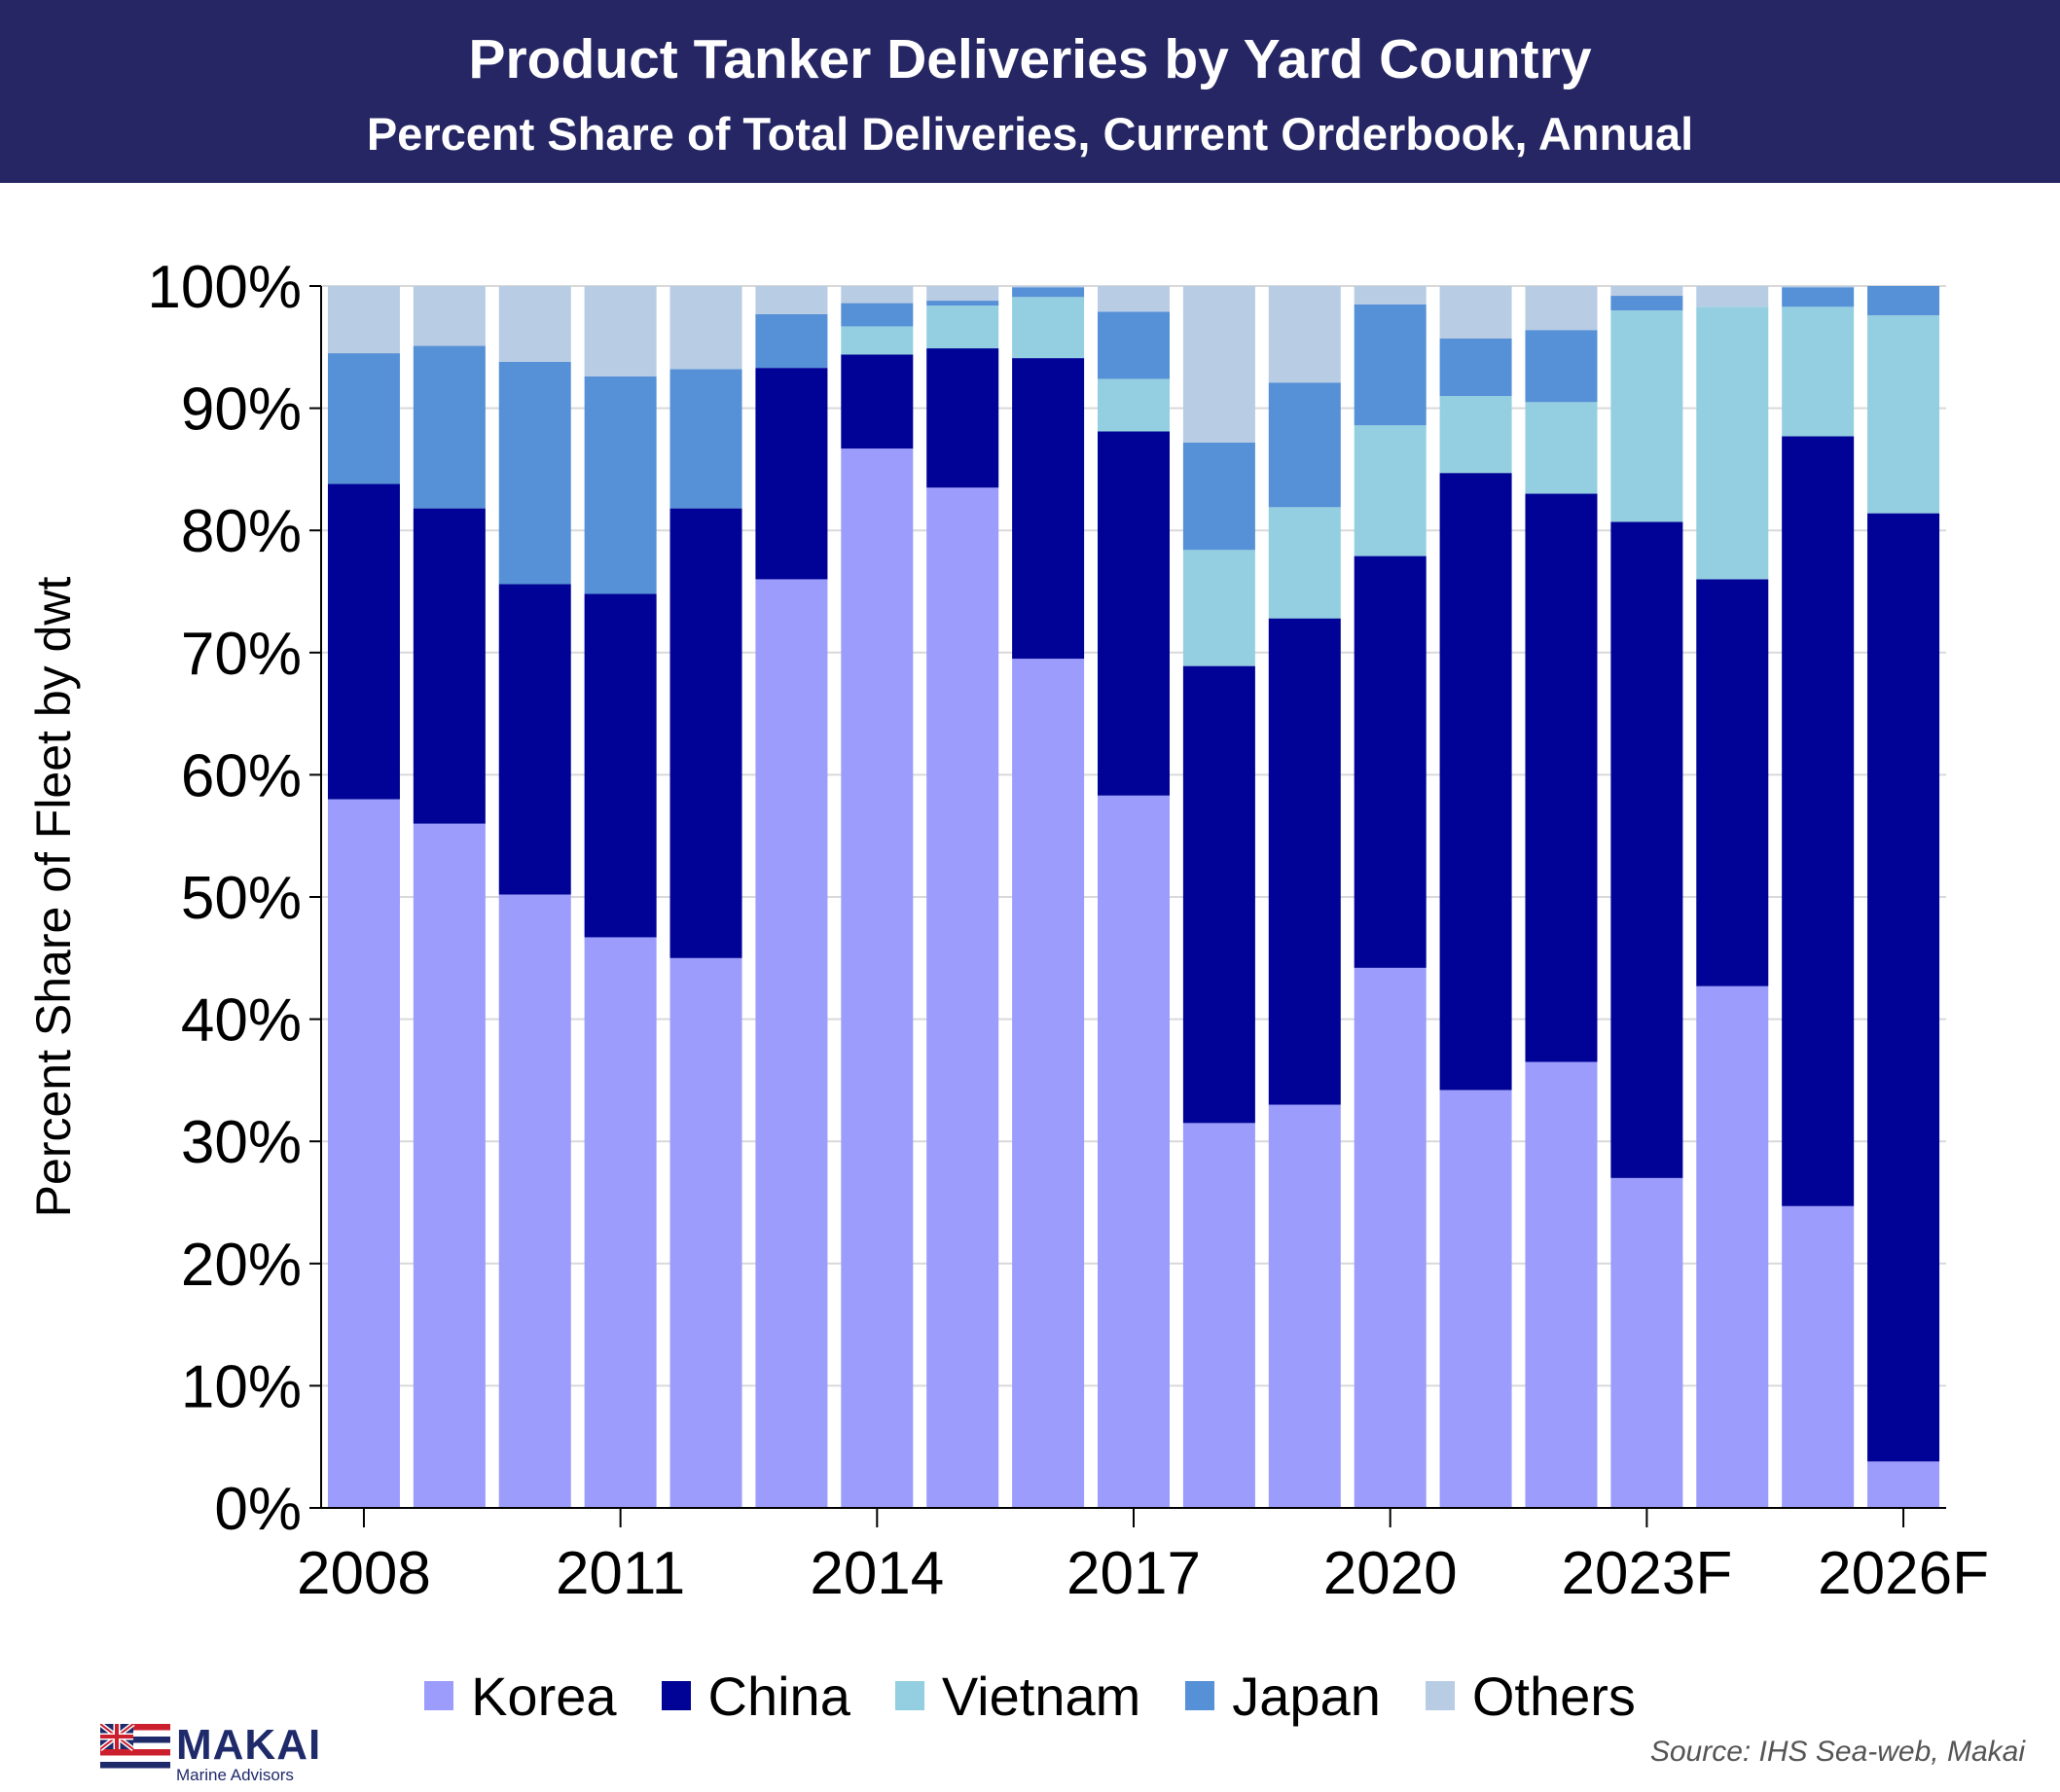  I want to click on bar-china-2011, so click(620, 765).